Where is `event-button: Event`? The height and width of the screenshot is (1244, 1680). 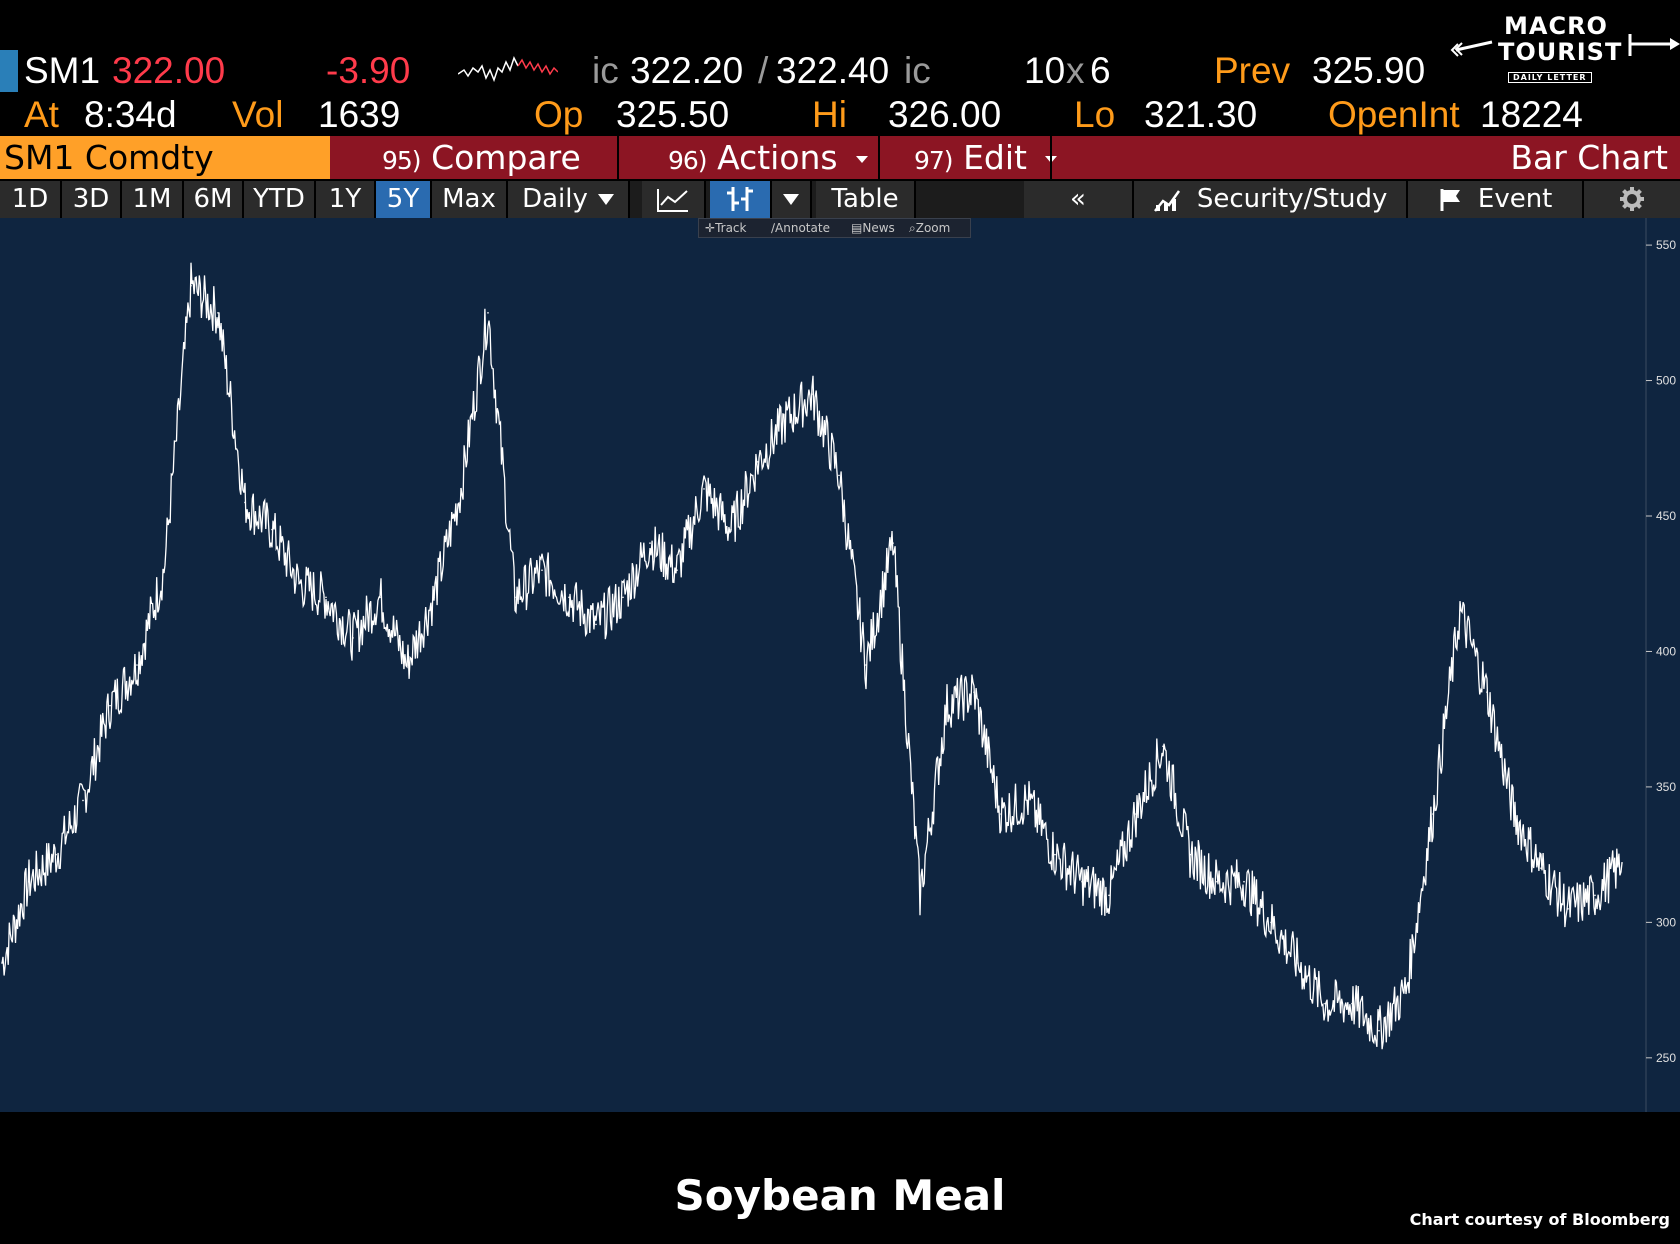 event-button: Event is located at coordinates (1496, 199).